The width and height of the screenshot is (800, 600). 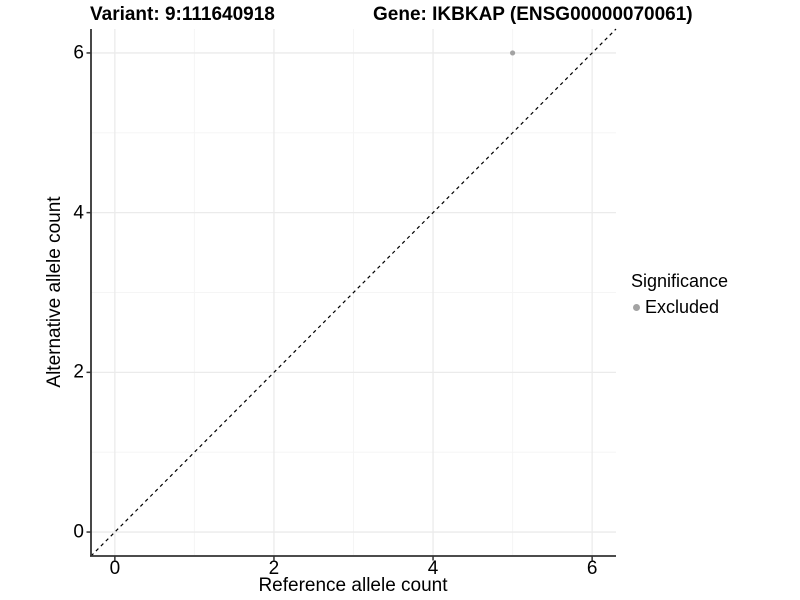 What do you see at coordinates (78, 532) in the screenshot?
I see `y-tick-label: 0` at bounding box center [78, 532].